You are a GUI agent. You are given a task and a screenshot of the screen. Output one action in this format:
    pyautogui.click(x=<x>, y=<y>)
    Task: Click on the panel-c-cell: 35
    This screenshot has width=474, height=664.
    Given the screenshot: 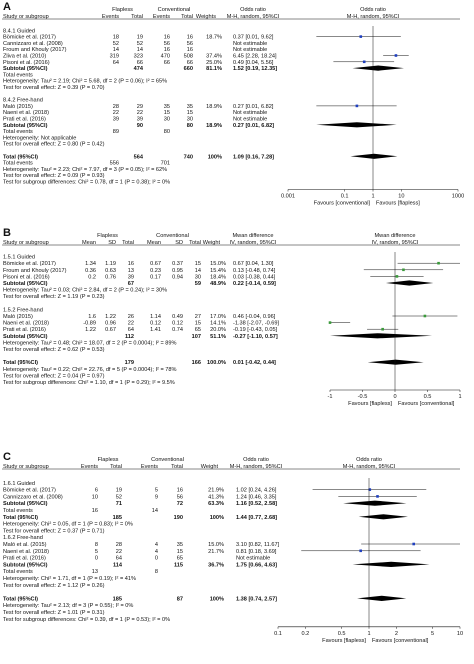 What is the action you would take?
    pyautogui.click(x=180, y=545)
    